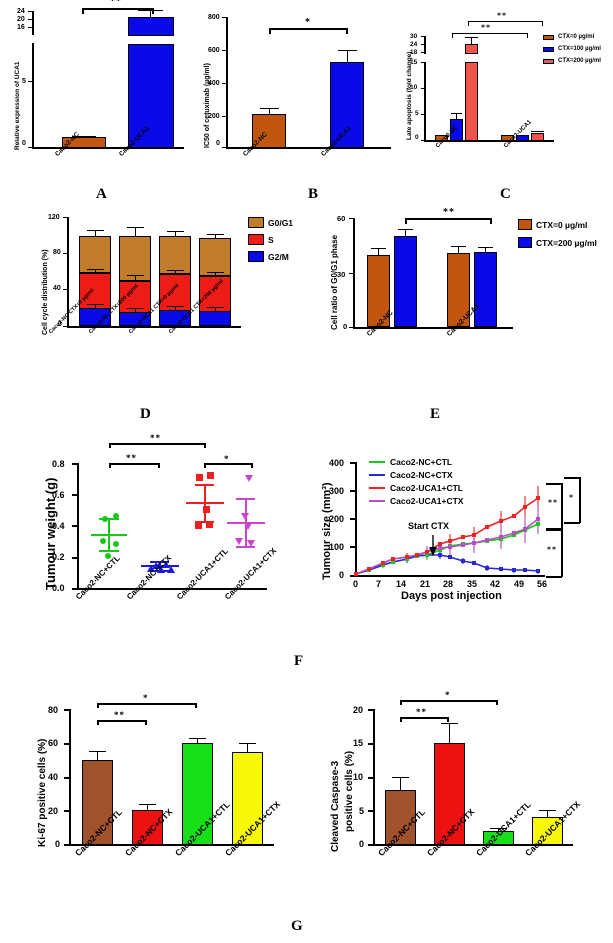 This screenshot has height=943, width=613. Describe the element at coordinates (441, 138) in the screenshot. I see `panel-c-bar-nc-ctx0` at that location.